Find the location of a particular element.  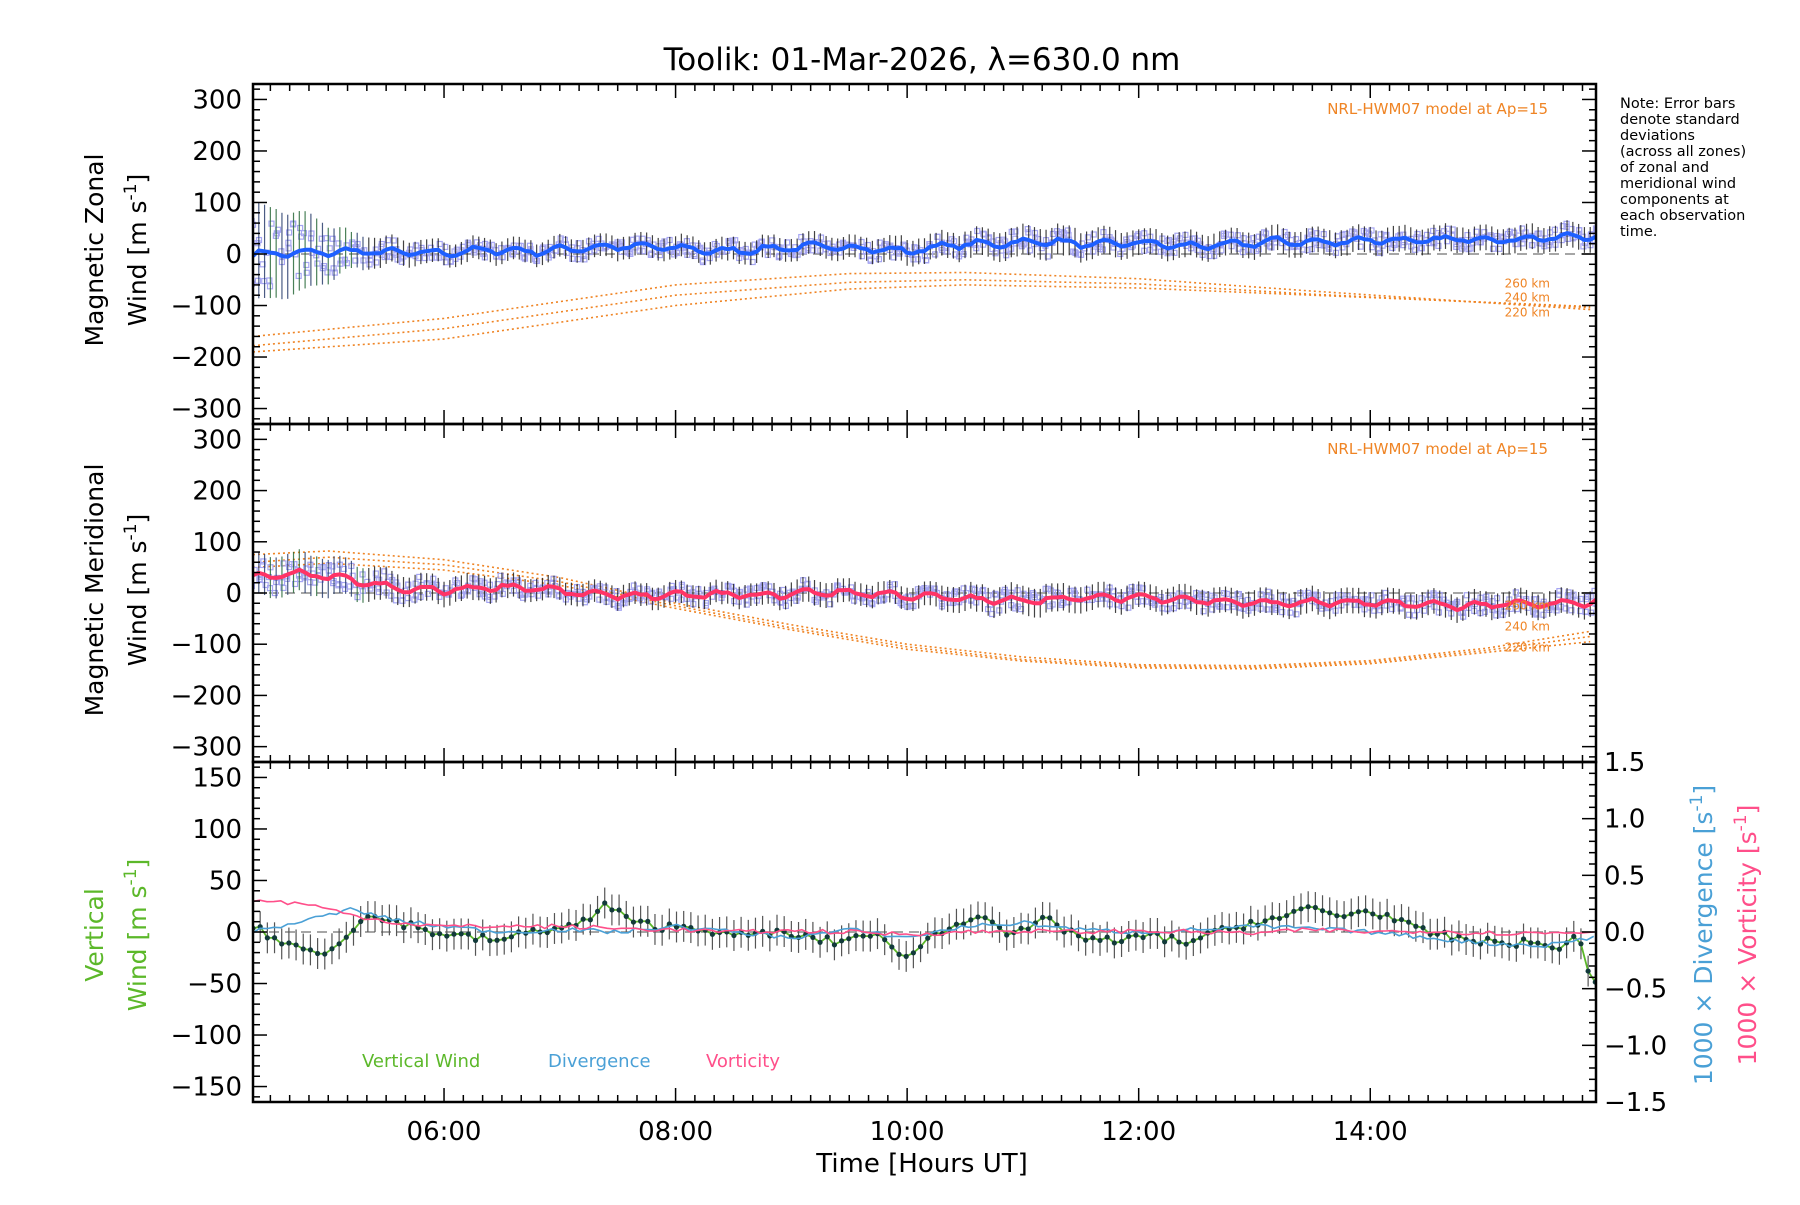

right-y-tick-label: 1.0 is located at coordinates (1624, 820).